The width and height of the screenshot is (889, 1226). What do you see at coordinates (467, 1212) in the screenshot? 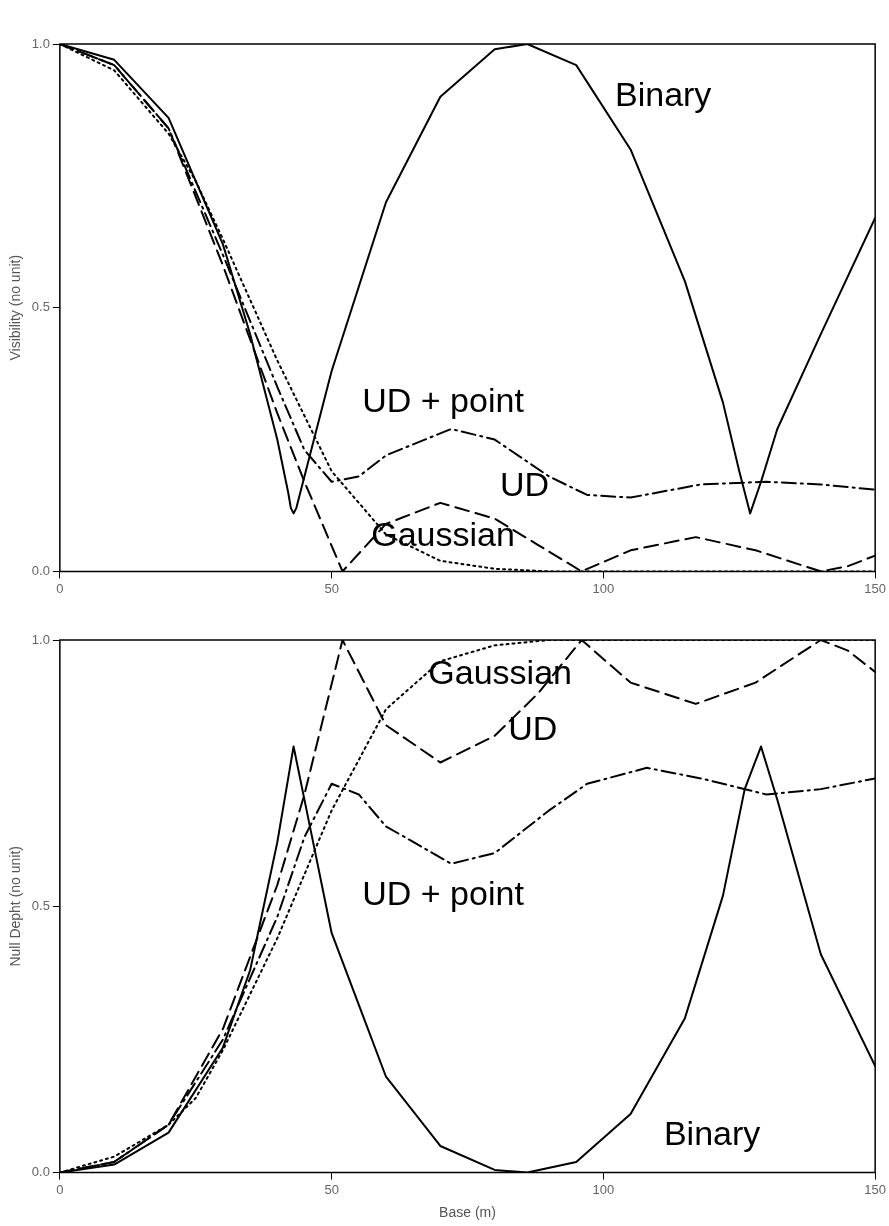
I see `x-axis-title: Base (m)` at bounding box center [467, 1212].